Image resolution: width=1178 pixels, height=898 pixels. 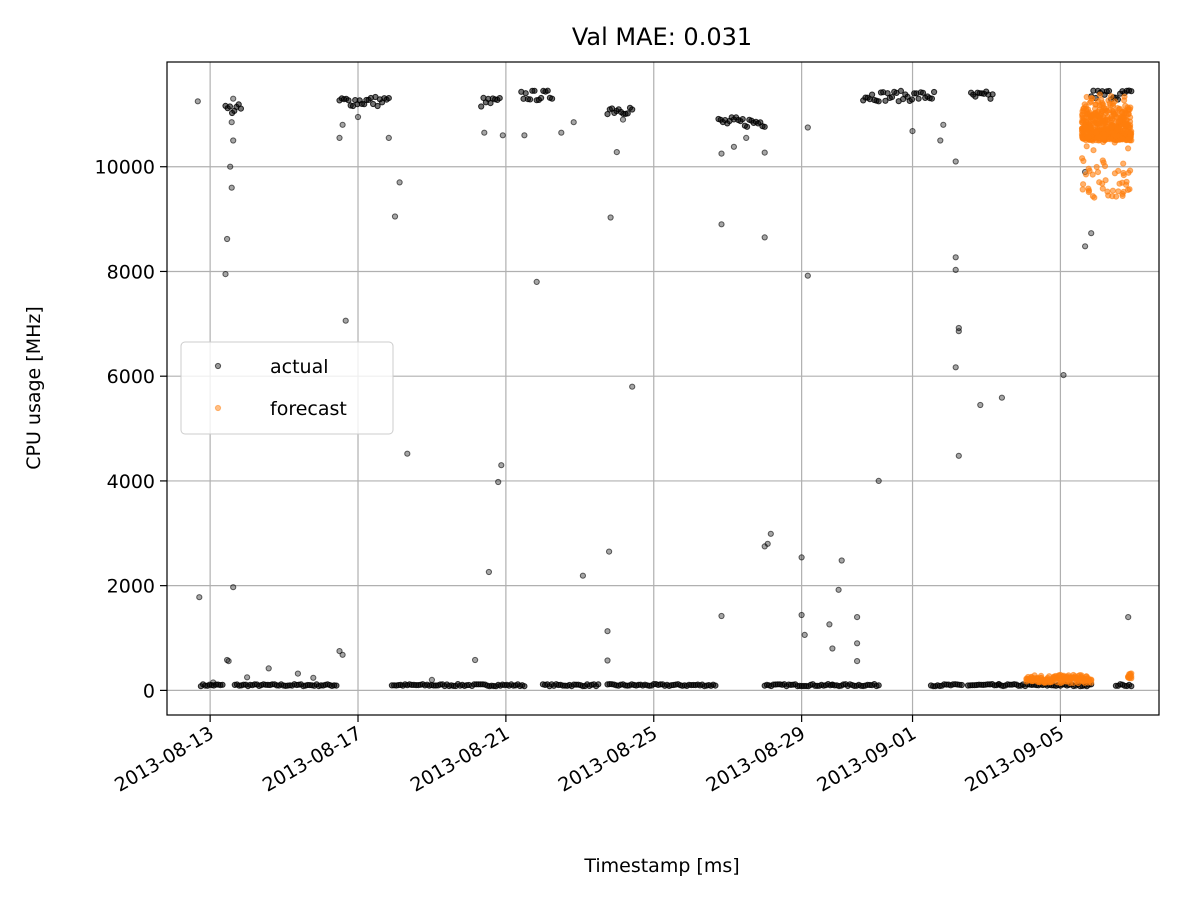 What do you see at coordinates (299, 367) in the screenshot?
I see `legend-label-actual: actual` at bounding box center [299, 367].